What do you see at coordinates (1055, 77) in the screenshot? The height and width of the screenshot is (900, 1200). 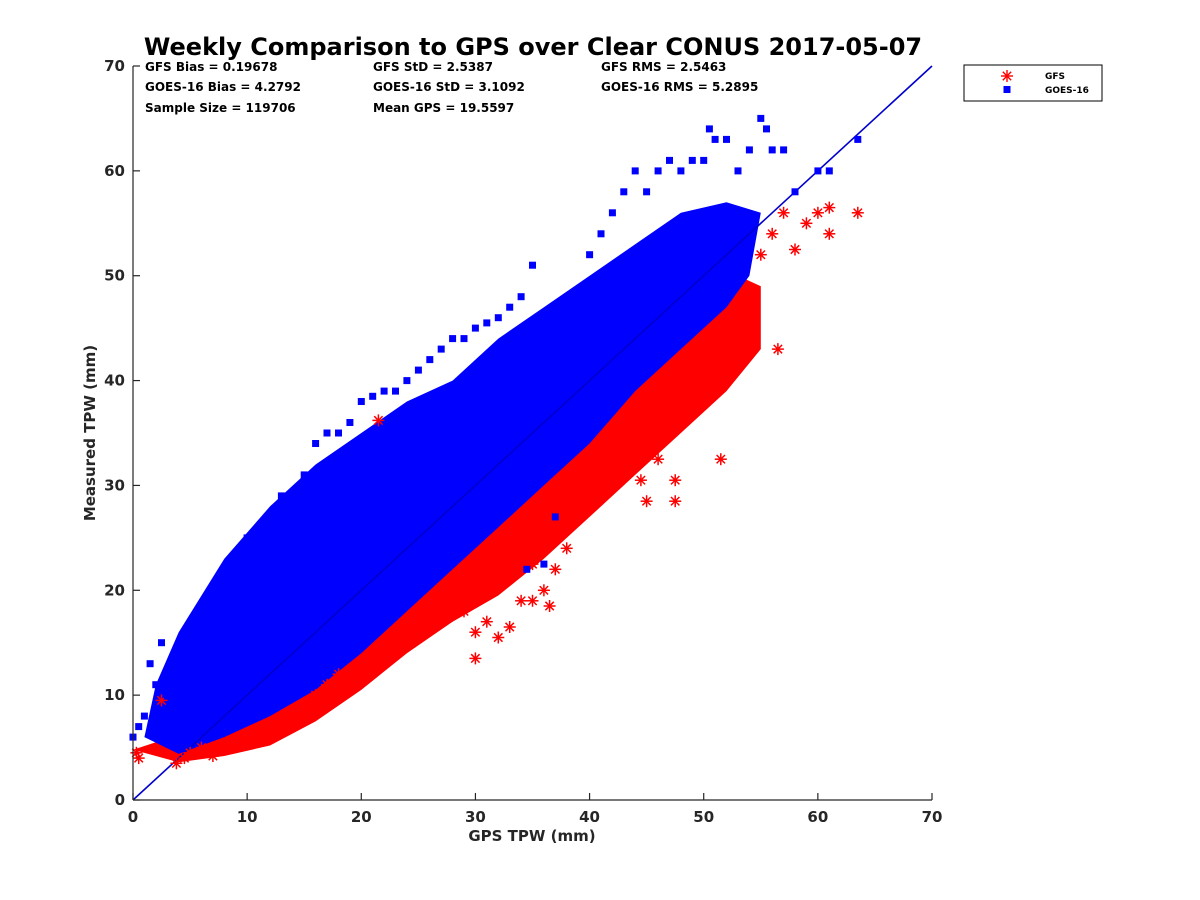 I see `legend-gfs-label: GFS` at bounding box center [1055, 77].